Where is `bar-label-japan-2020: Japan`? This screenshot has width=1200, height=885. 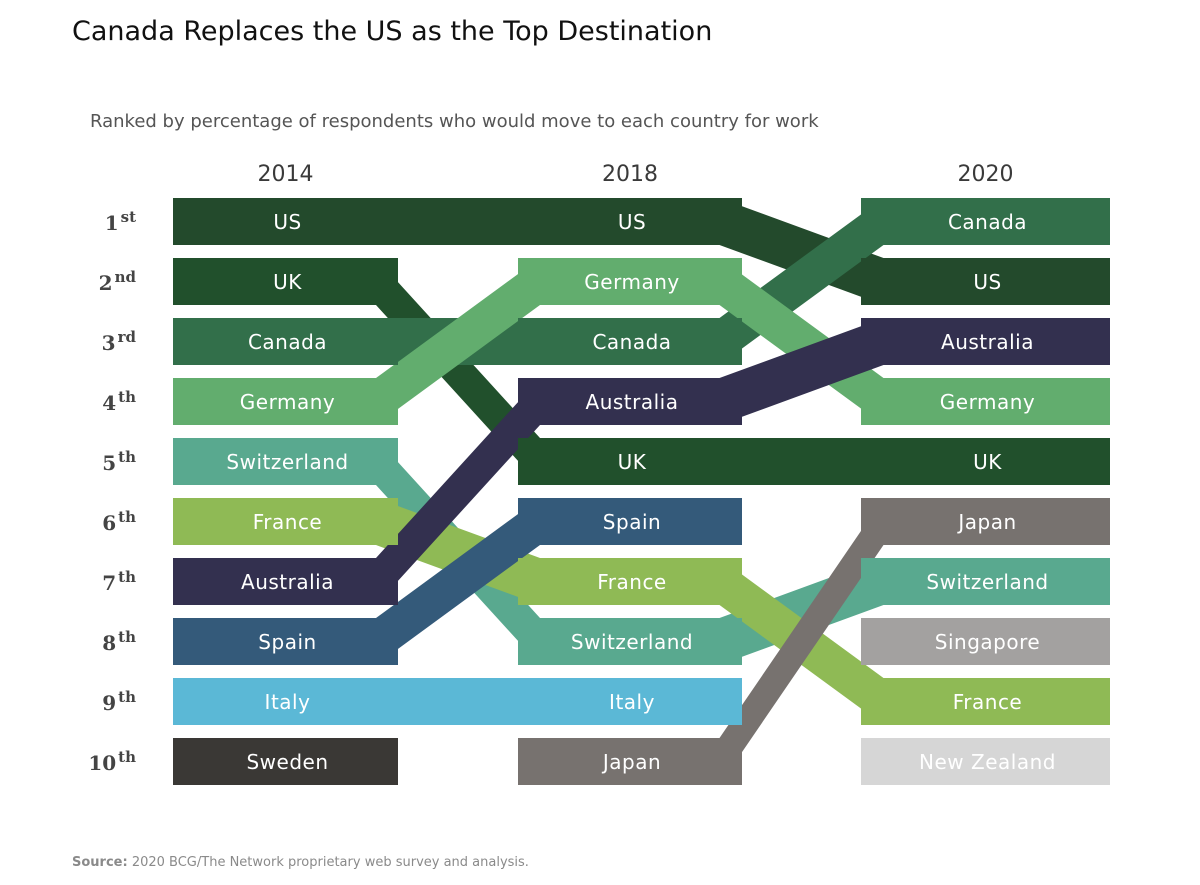
bar-label-japan-2020: Japan is located at coordinates (986, 522).